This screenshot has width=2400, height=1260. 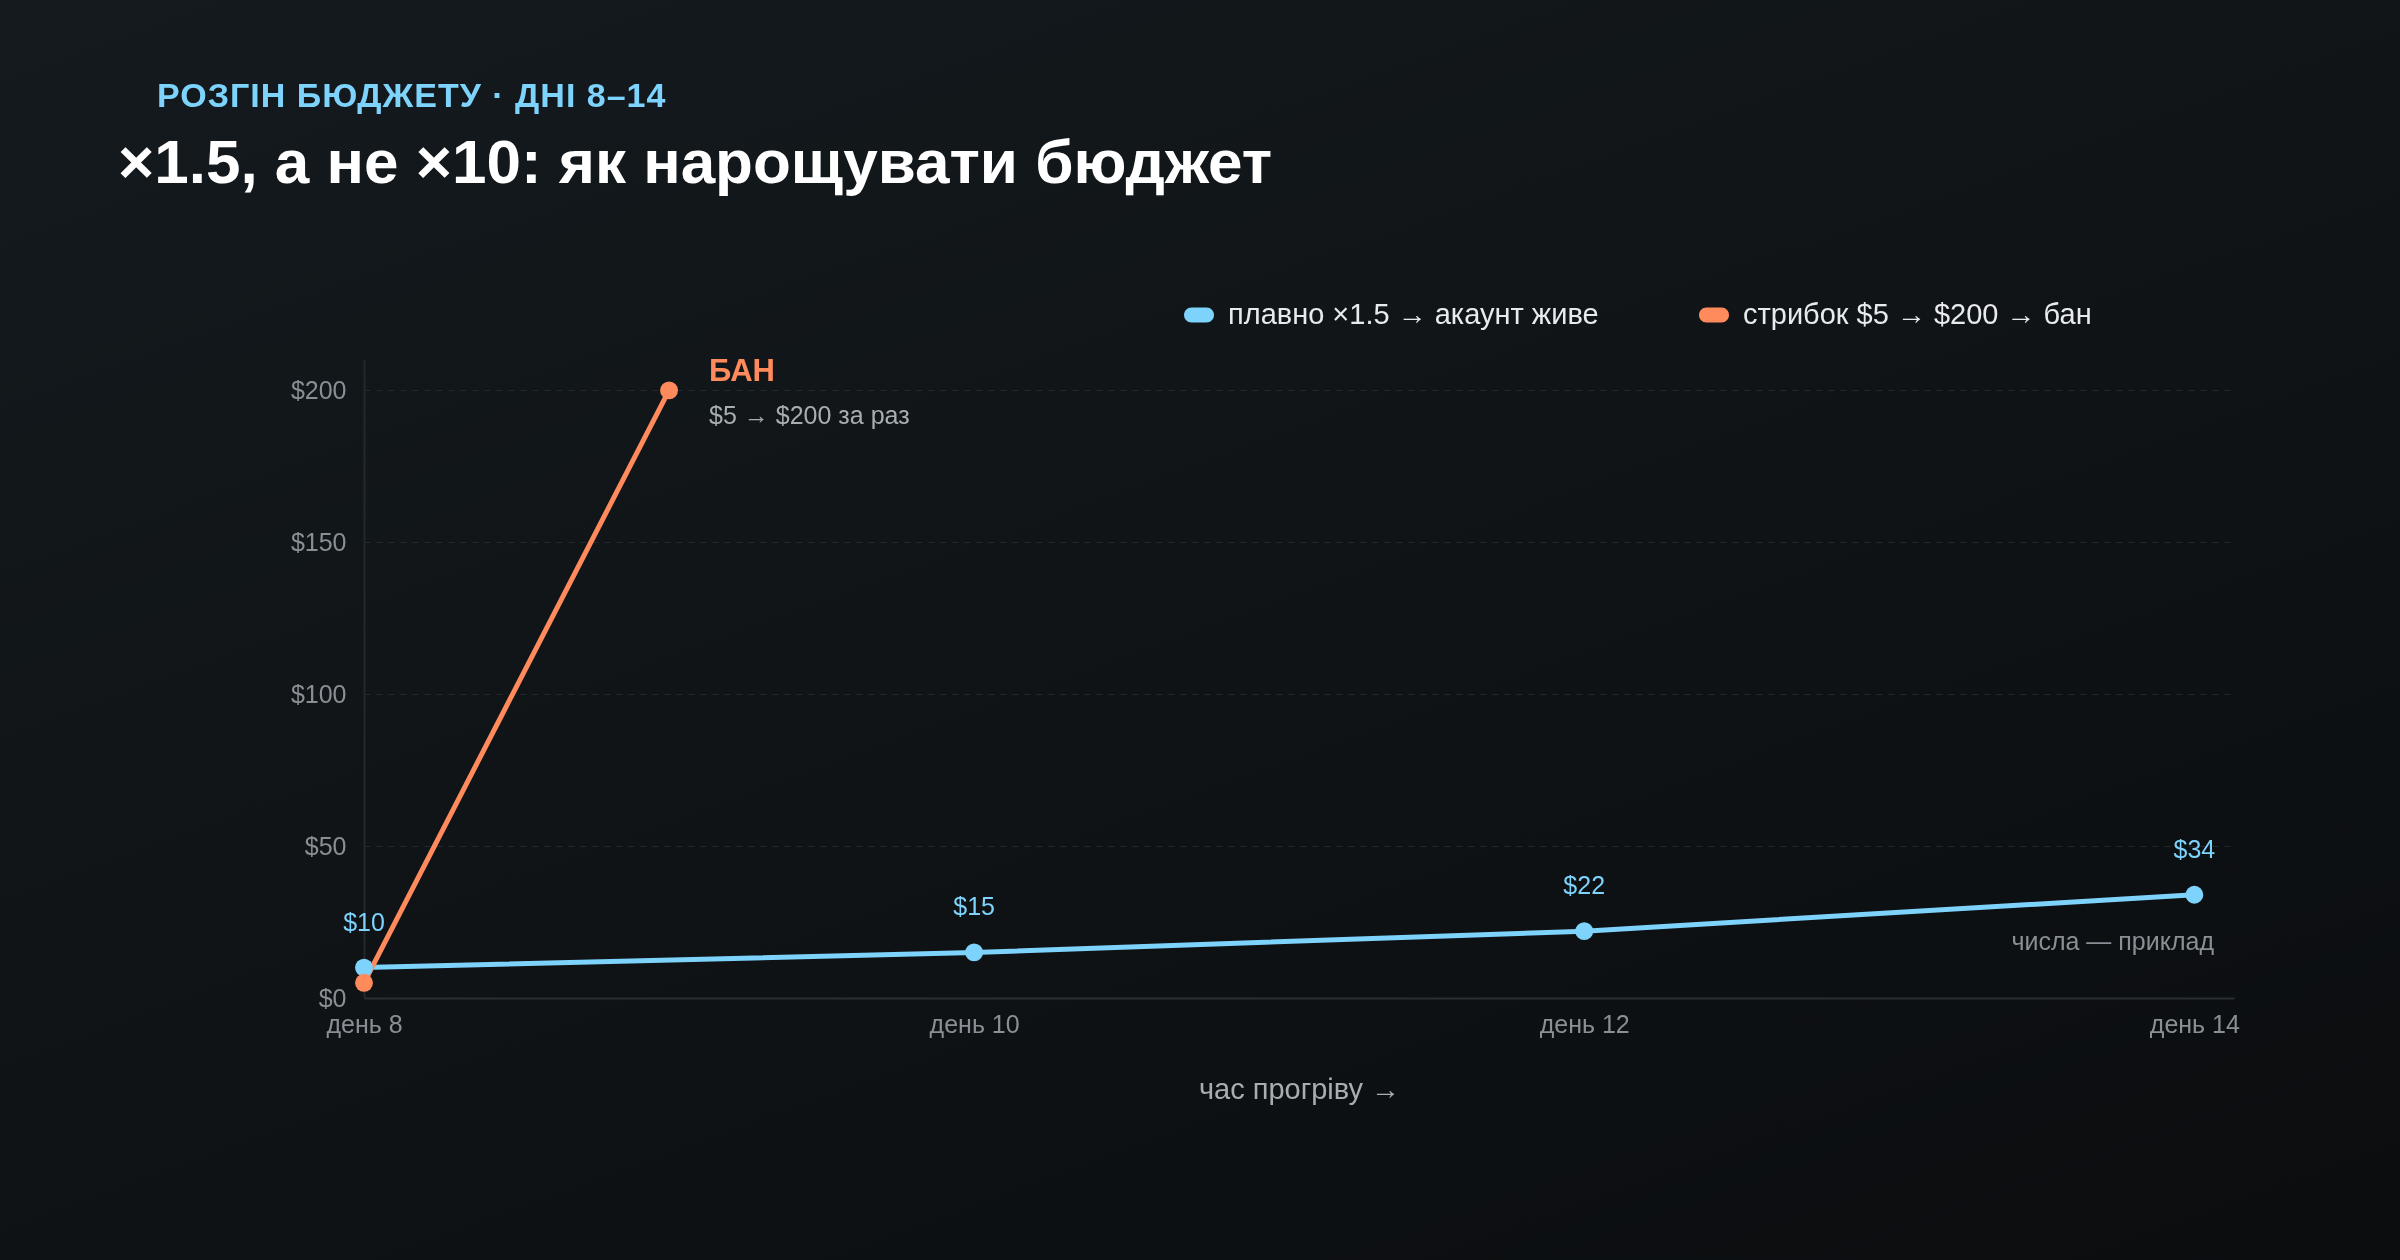 What do you see at coordinates (2194, 1023) in the screenshot?
I see `x-tick-label: день 14` at bounding box center [2194, 1023].